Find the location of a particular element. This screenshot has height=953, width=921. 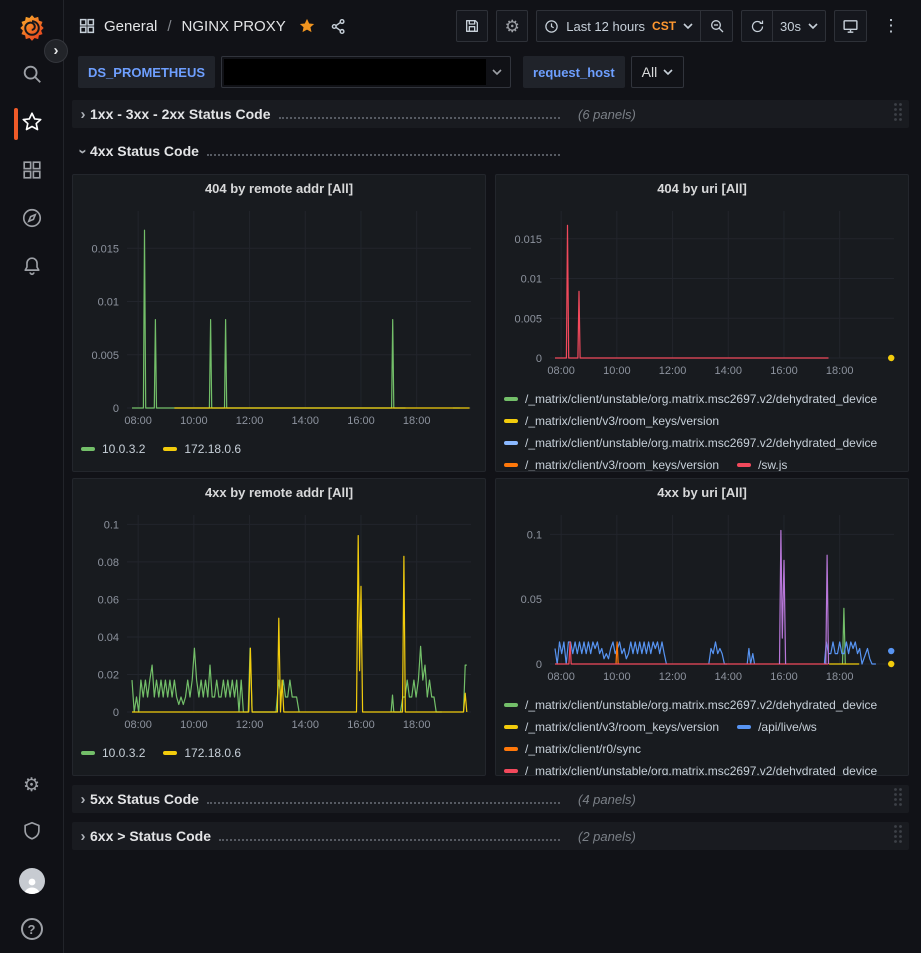

panel-title: 404 by remote addr [All] is located at coordinates (279, 188).